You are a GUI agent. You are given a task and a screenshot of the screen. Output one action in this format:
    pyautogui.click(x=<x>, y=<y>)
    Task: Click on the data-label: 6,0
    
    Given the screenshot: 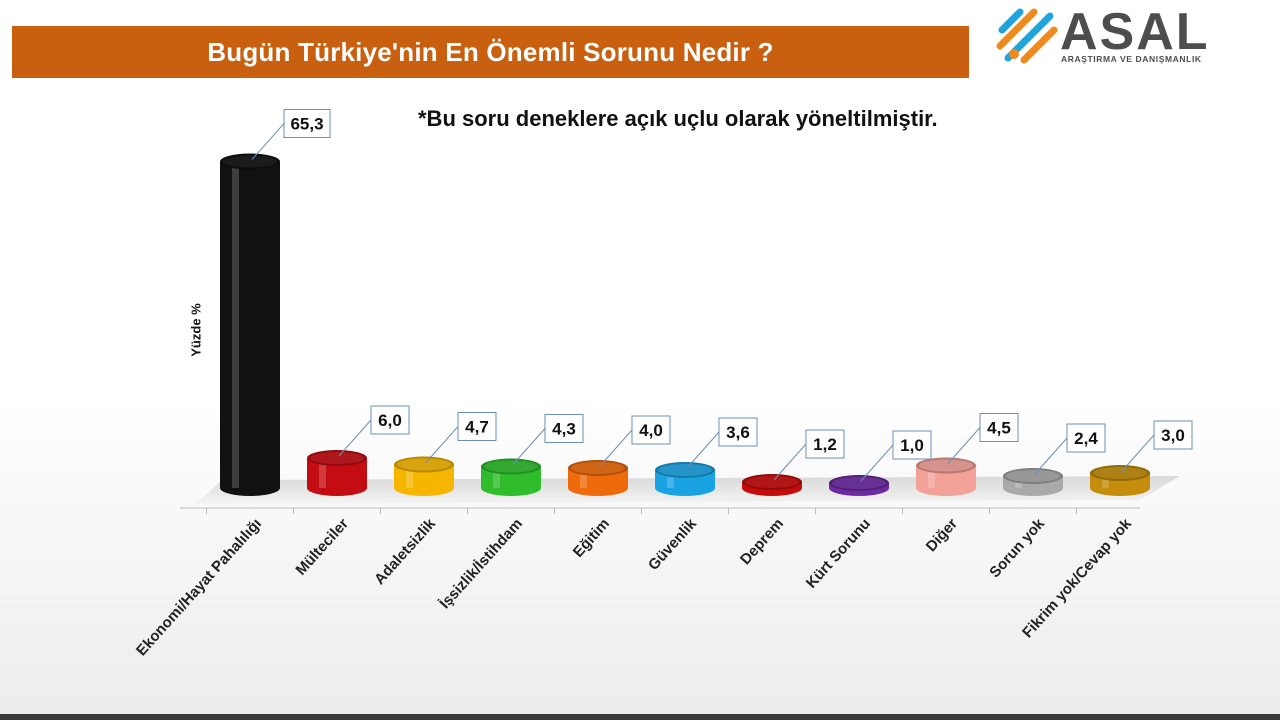 What is the action you would take?
    pyautogui.click(x=374, y=431)
    